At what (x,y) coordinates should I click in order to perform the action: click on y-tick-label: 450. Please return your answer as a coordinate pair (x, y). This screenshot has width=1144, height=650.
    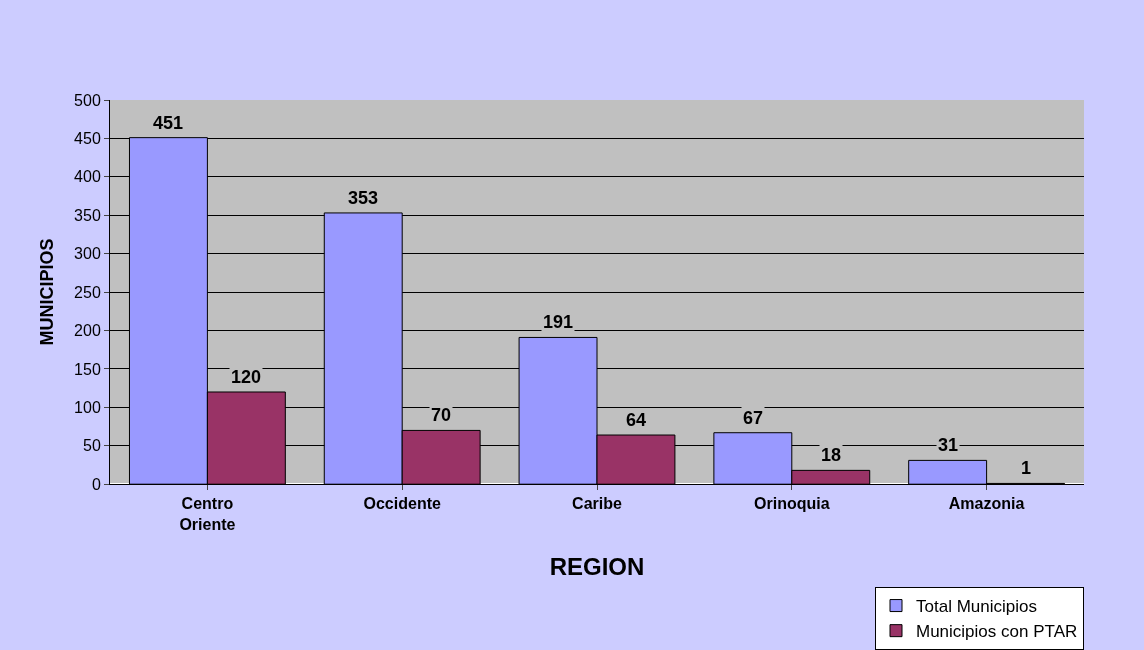
    Looking at the image, I should click on (87, 139).